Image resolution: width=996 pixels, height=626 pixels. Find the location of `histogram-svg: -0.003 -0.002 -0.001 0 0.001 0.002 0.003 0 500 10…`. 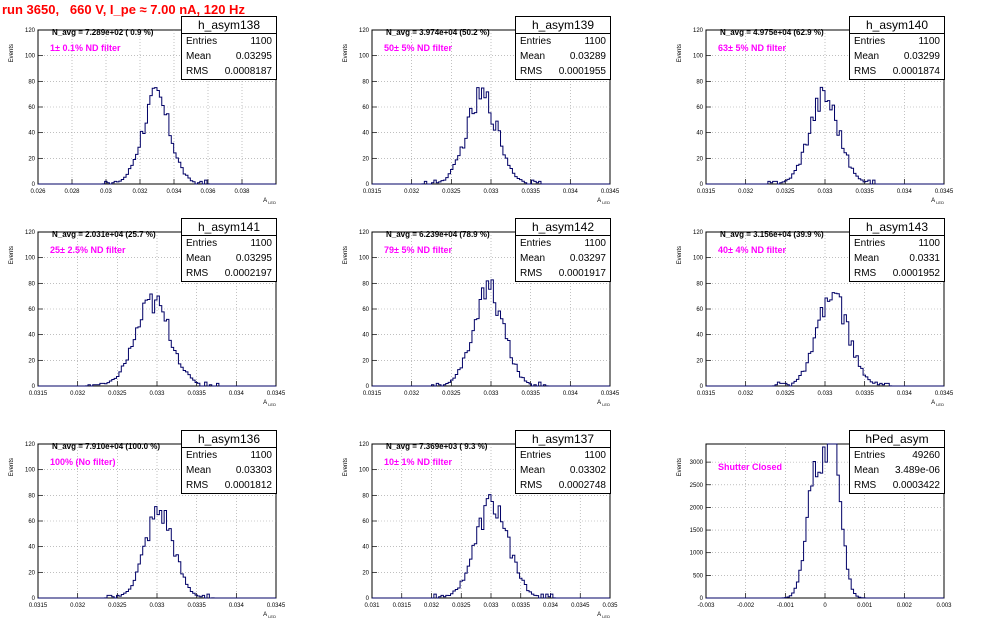

histogram-svg: -0.003 -0.002 -0.001 0 0.001 0.002 0.003 0 500 10… is located at coordinates (814, 526).